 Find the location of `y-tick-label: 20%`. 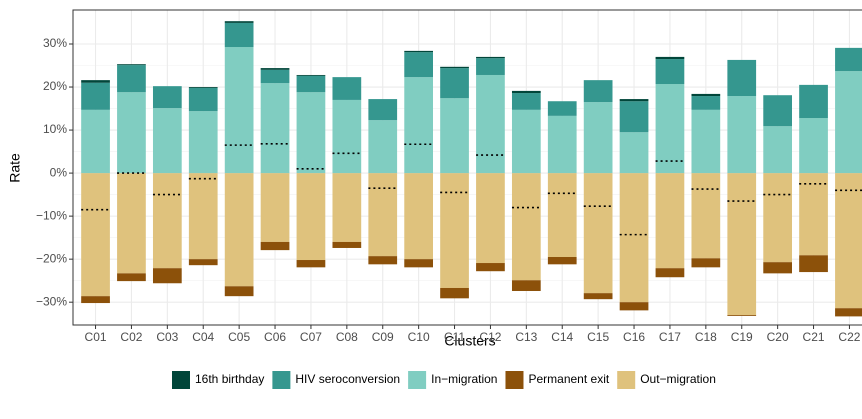

y-tick-label: 20% is located at coordinates (55, 86).